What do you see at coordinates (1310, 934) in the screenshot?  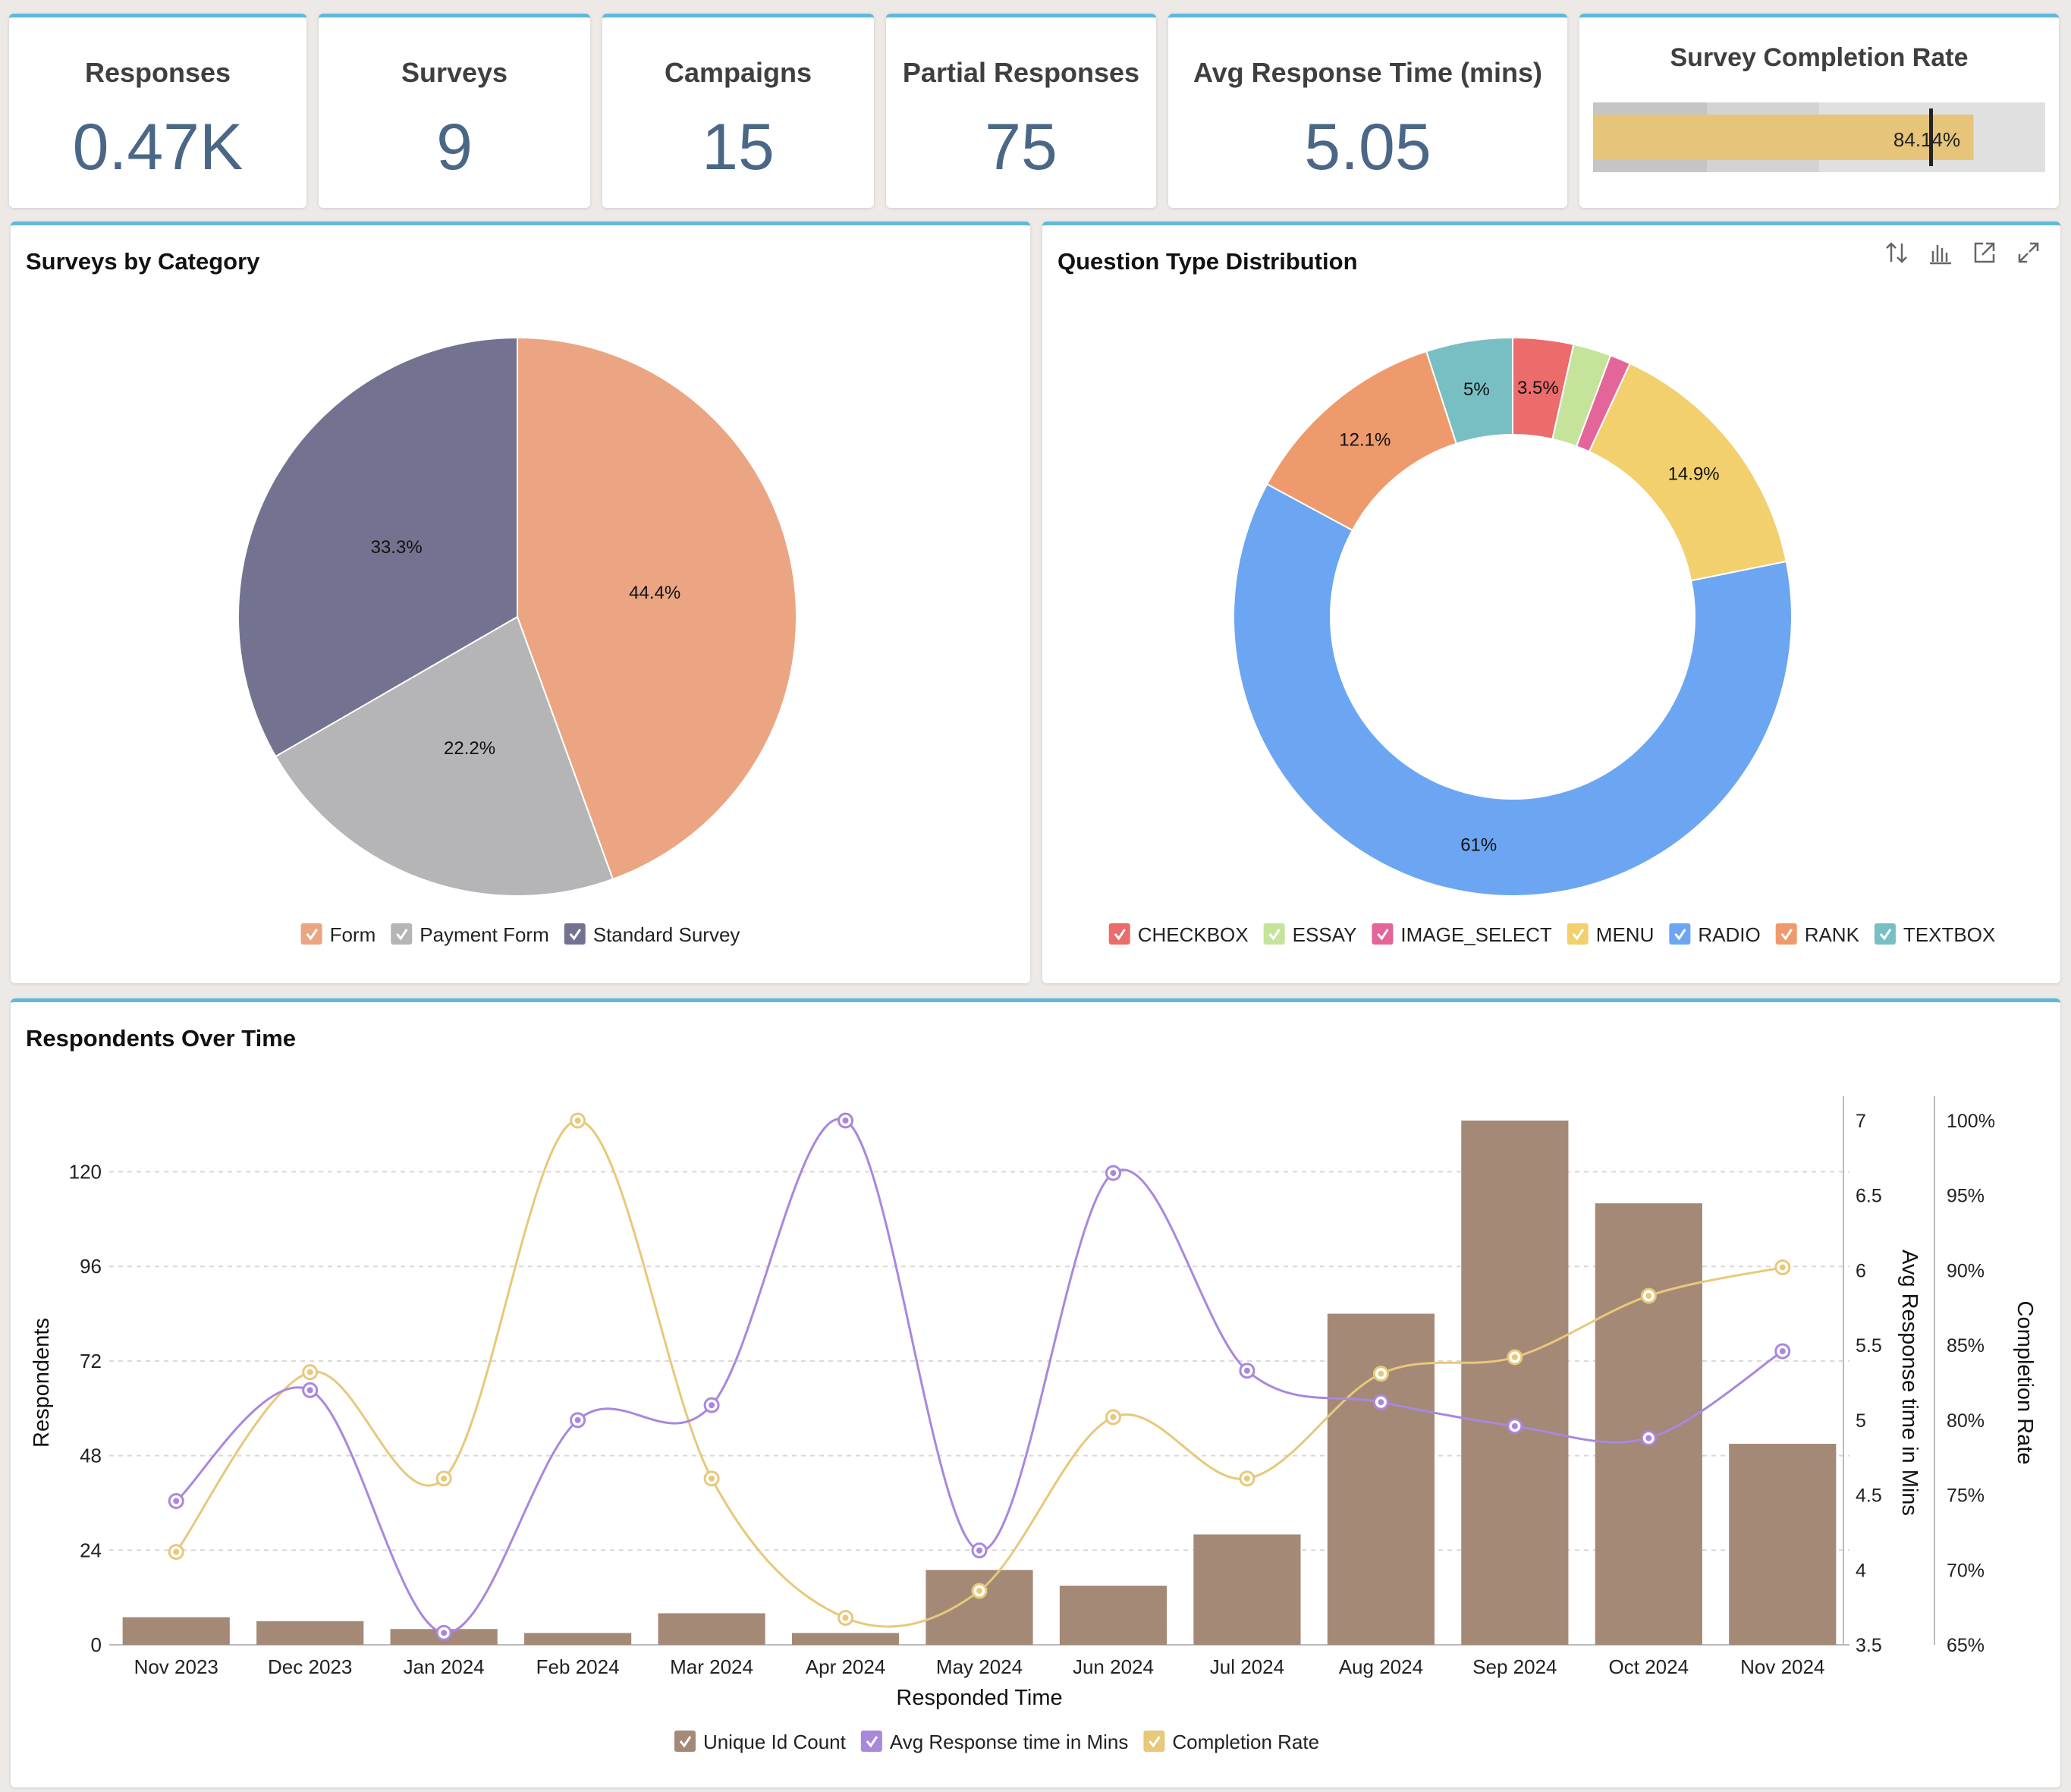 I see `legend-item: ESSAY` at bounding box center [1310, 934].